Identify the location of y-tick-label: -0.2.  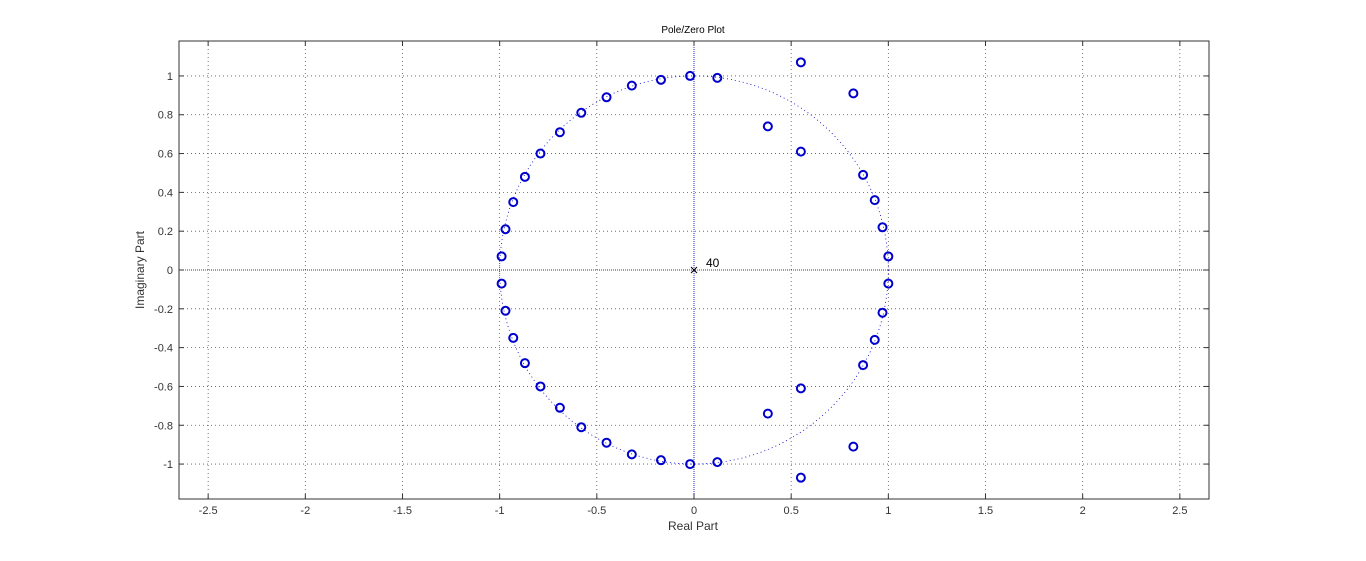
(163, 310).